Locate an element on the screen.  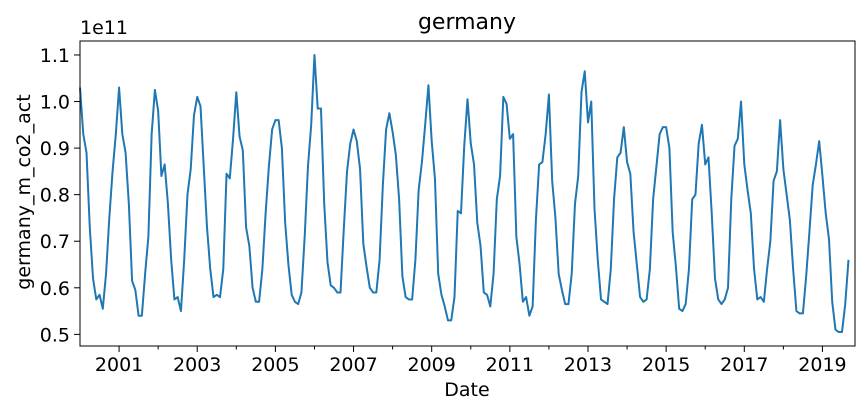
y-tick-label: 1.1 is located at coordinates (55, 56).